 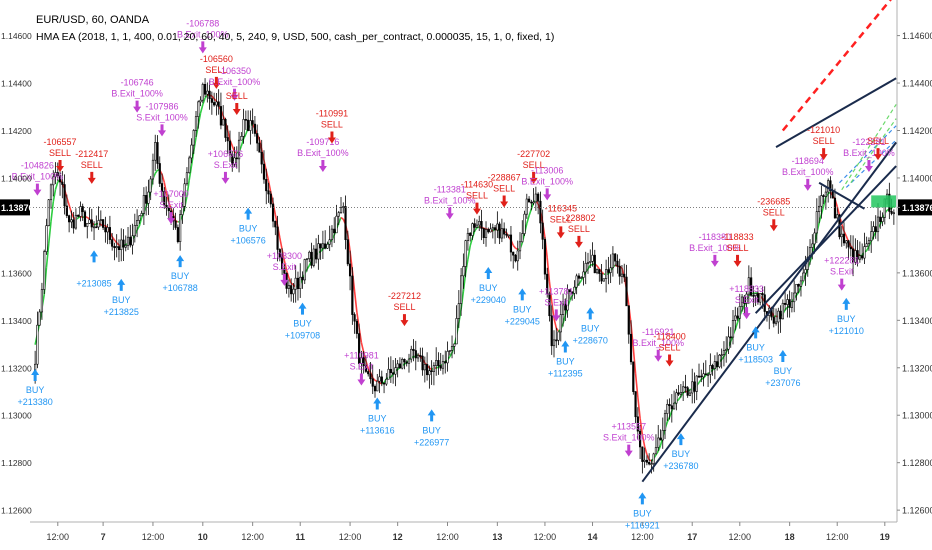 What do you see at coordinates (547, 194) in the screenshot?
I see `exit-arrow-icon` at bounding box center [547, 194].